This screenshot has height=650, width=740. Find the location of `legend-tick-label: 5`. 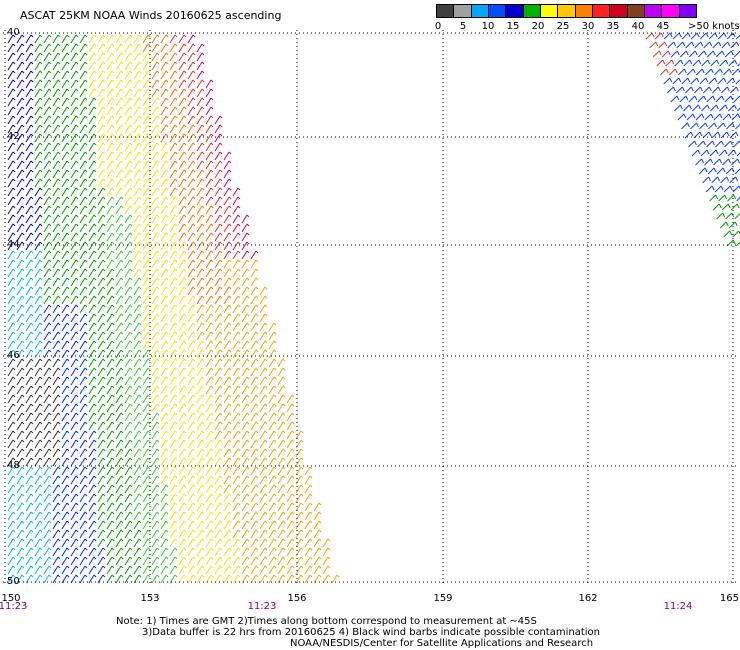

legend-tick-label: 5 is located at coordinates (463, 26).